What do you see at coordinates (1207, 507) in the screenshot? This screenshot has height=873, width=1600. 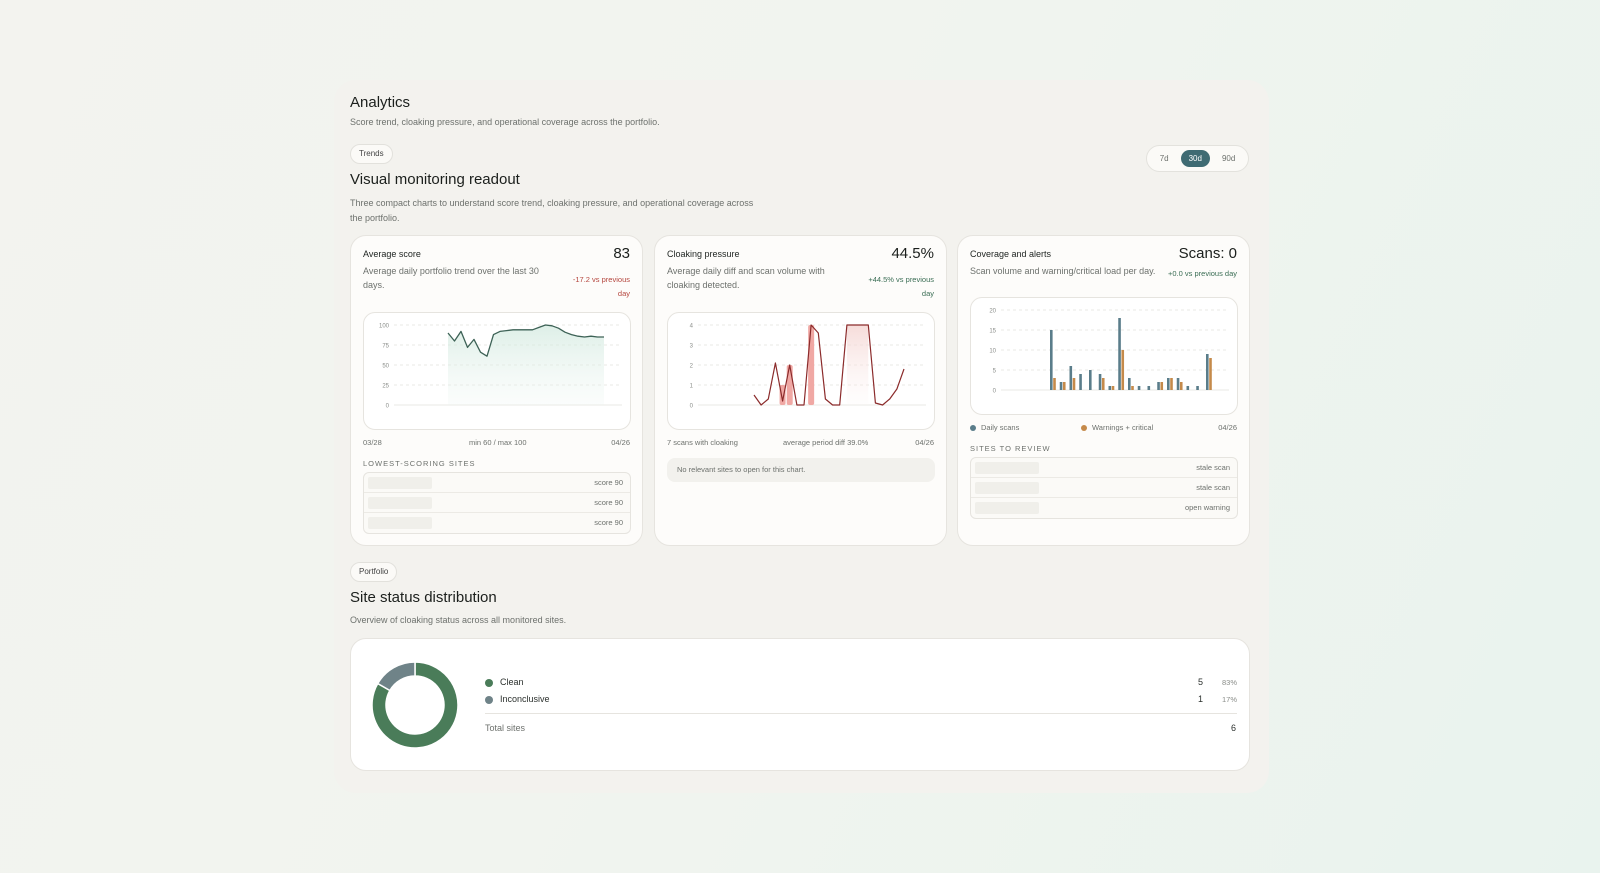 I see `site-status: open warning` at bounding box center [1207, 507].